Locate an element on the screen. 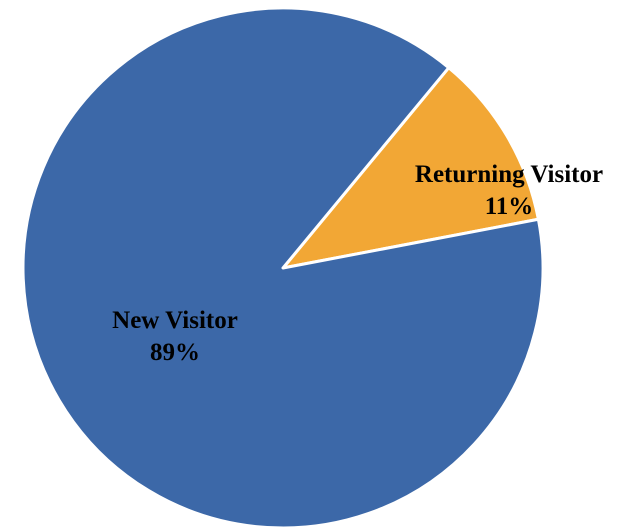  slice-label-new-visitor: New Visitor is located at coordinates (175, 320).